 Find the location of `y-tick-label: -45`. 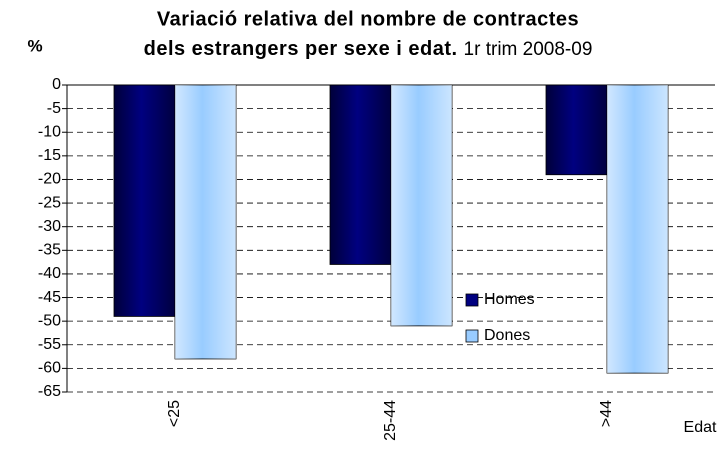

y-tick-label: -45 is located at coordinates (49, 297).